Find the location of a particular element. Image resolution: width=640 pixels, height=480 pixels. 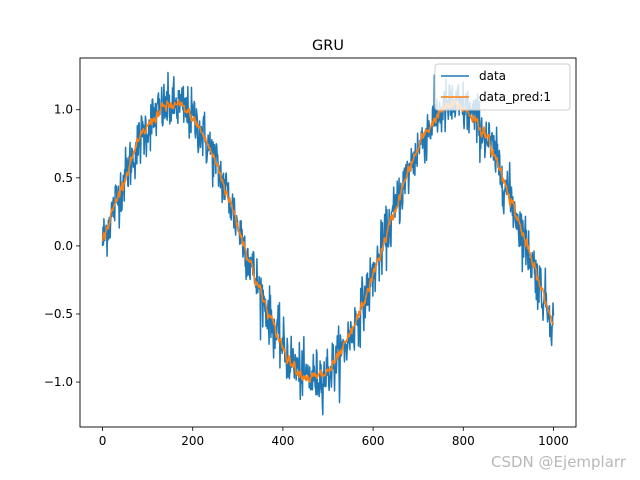

y-tick-label: 0.0 is located at coordinates (63, 246).